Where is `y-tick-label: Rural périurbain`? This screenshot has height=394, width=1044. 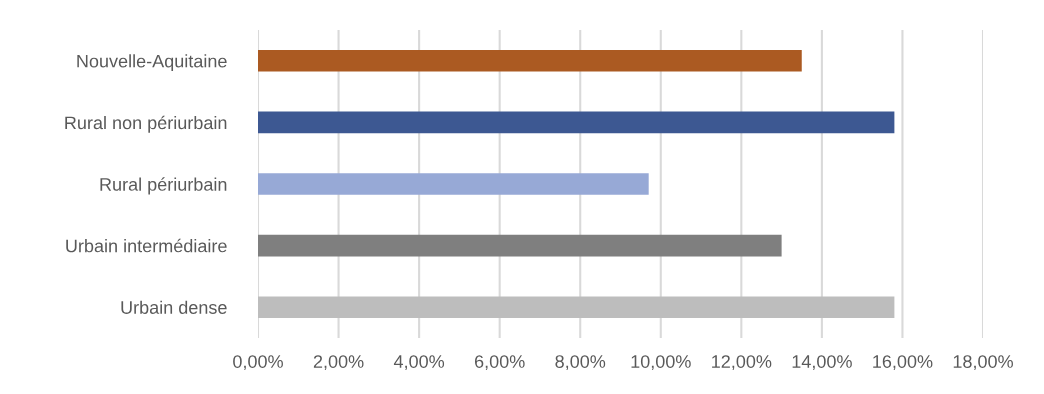
y-tick-label: Rural périurbain is located at coordinates (163, 186).